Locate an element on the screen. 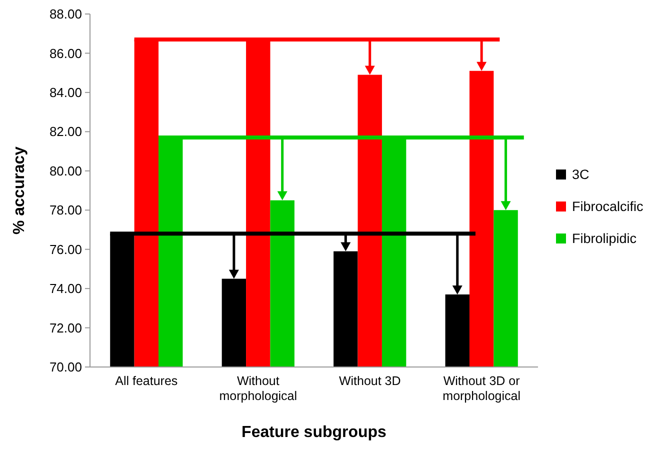  x-tick-label: Without 3D or morphological is located at coordinates (481, 388).